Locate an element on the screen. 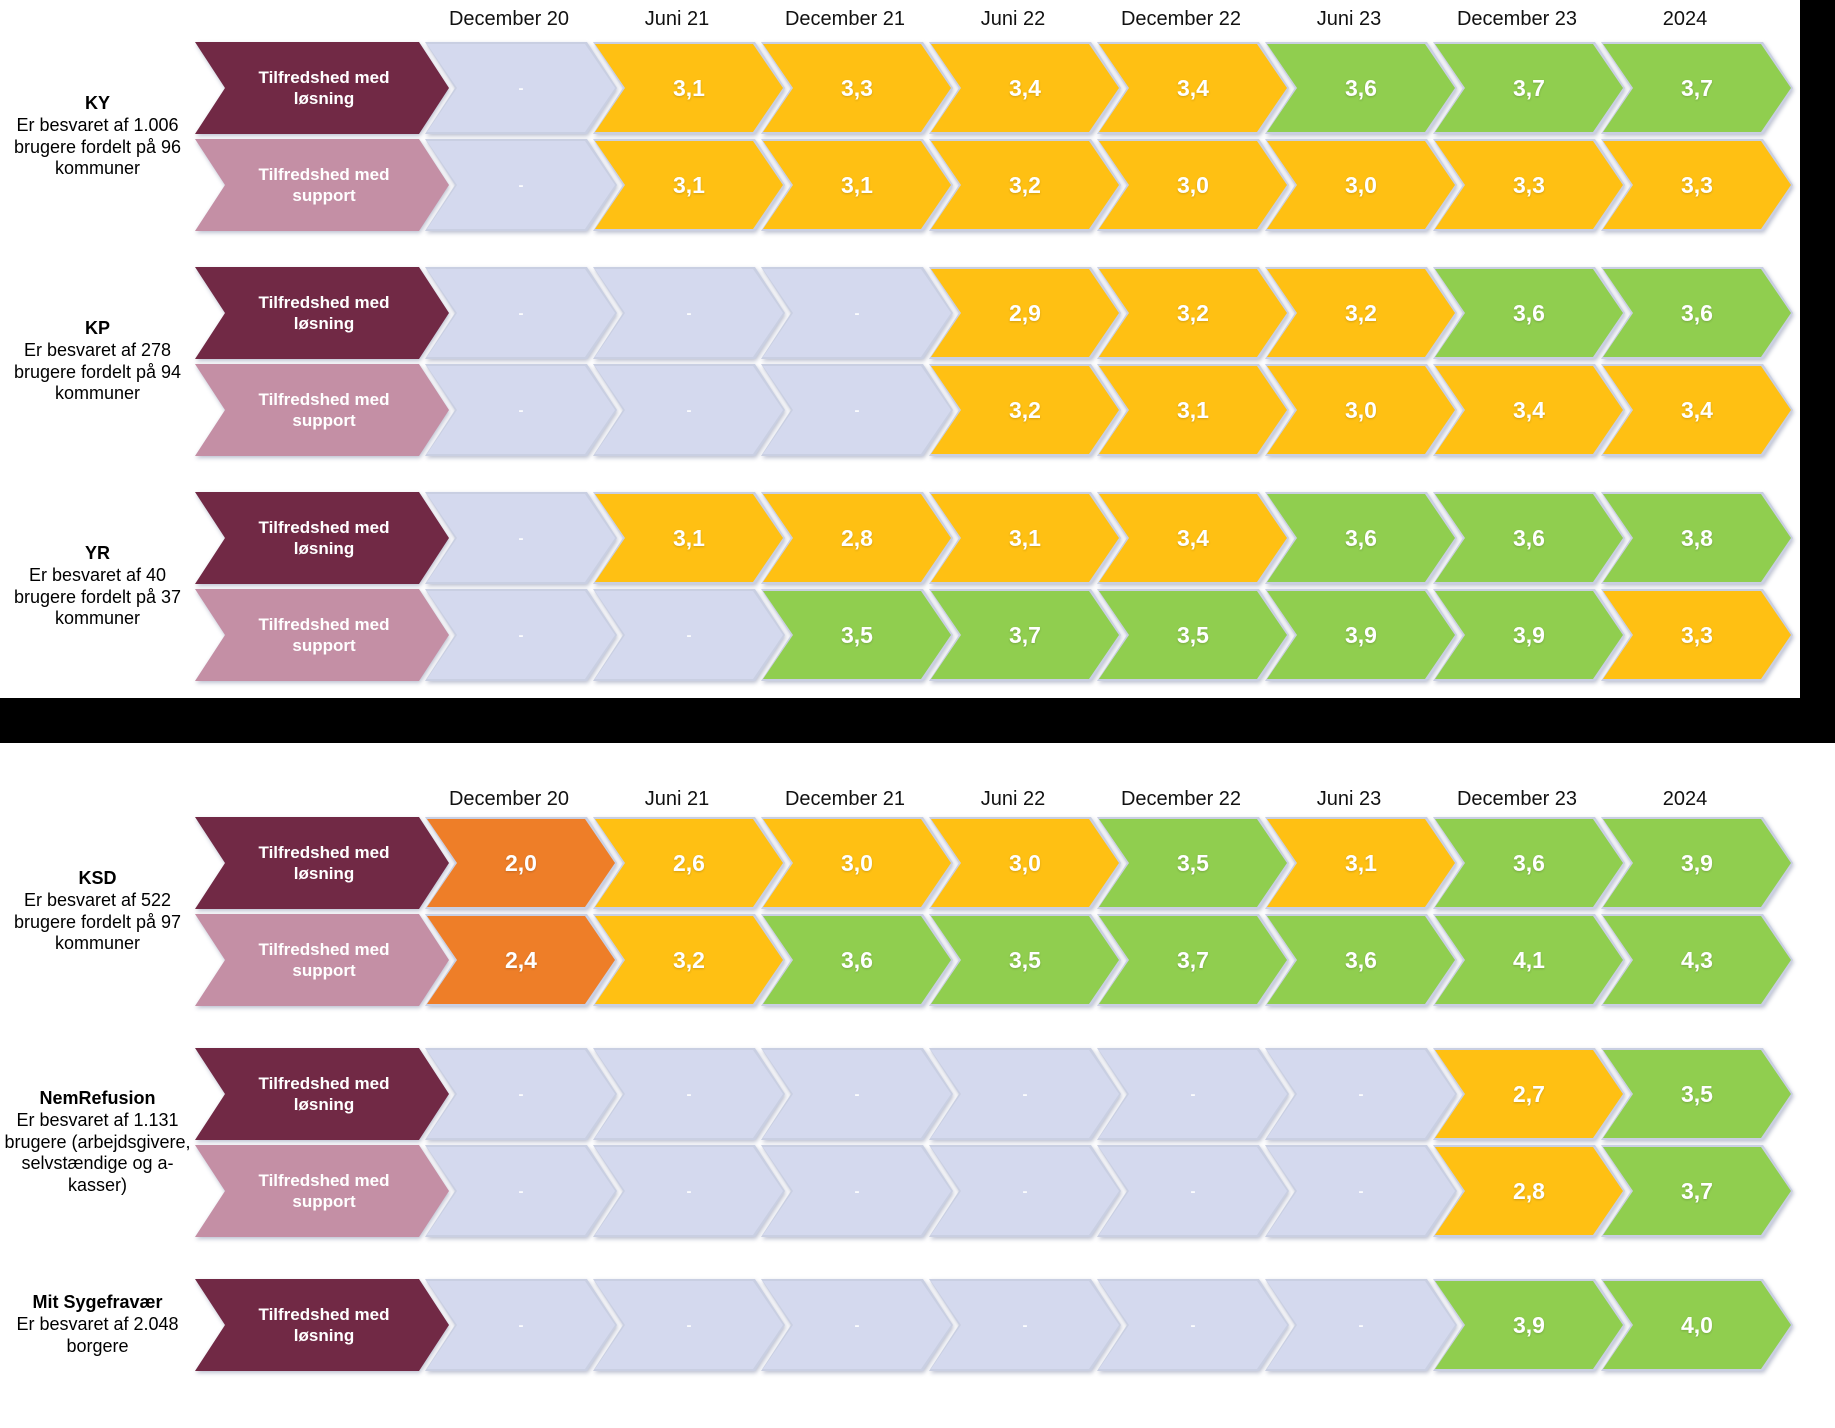 The height and width of the screenshot is (1428, 1835). score-cell-value: 3,4 is located at coordinates (1697, 409).